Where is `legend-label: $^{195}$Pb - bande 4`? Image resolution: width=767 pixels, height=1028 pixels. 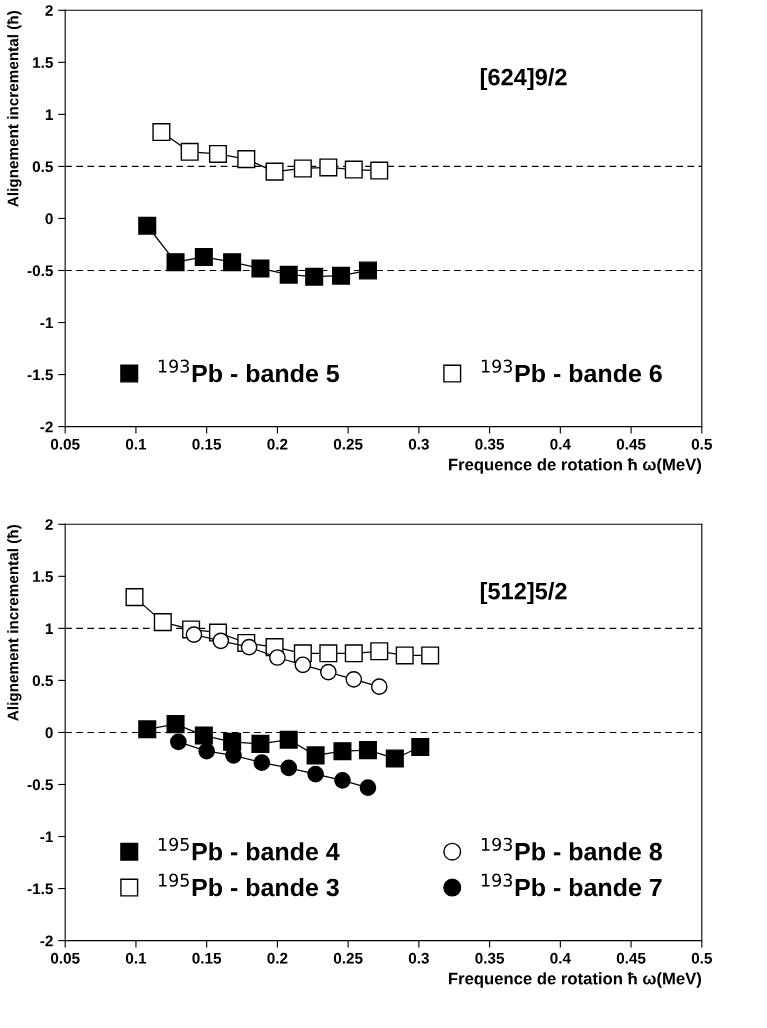
legend-label: $^{195}$Pb - bande 4 is located at coordinates (249, 849).